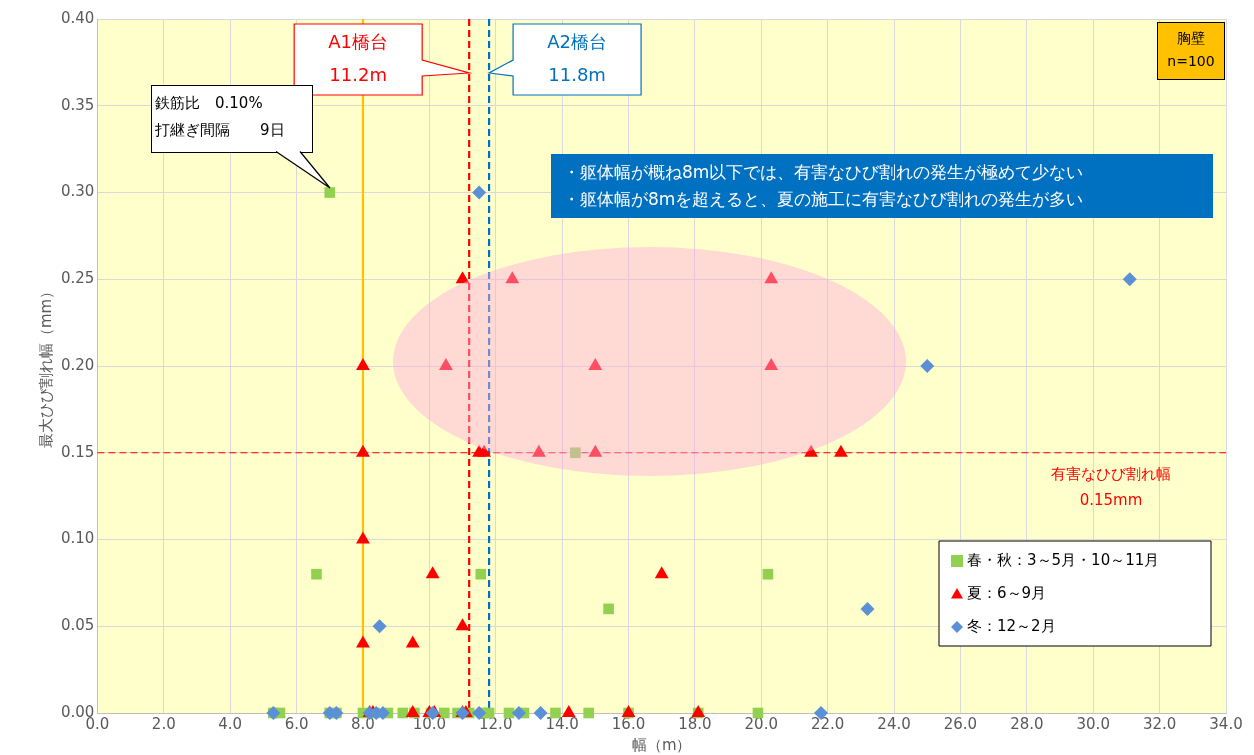 Image resolution: width=1254 pixels, height=755 pixels. I want to click on x-tick-label: 26.0, so click(960, 723).